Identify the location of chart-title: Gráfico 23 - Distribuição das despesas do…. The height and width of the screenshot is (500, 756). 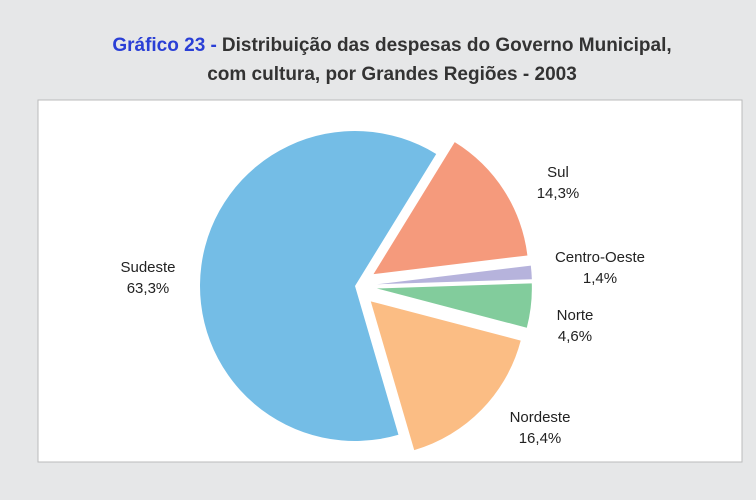
(391, 45).